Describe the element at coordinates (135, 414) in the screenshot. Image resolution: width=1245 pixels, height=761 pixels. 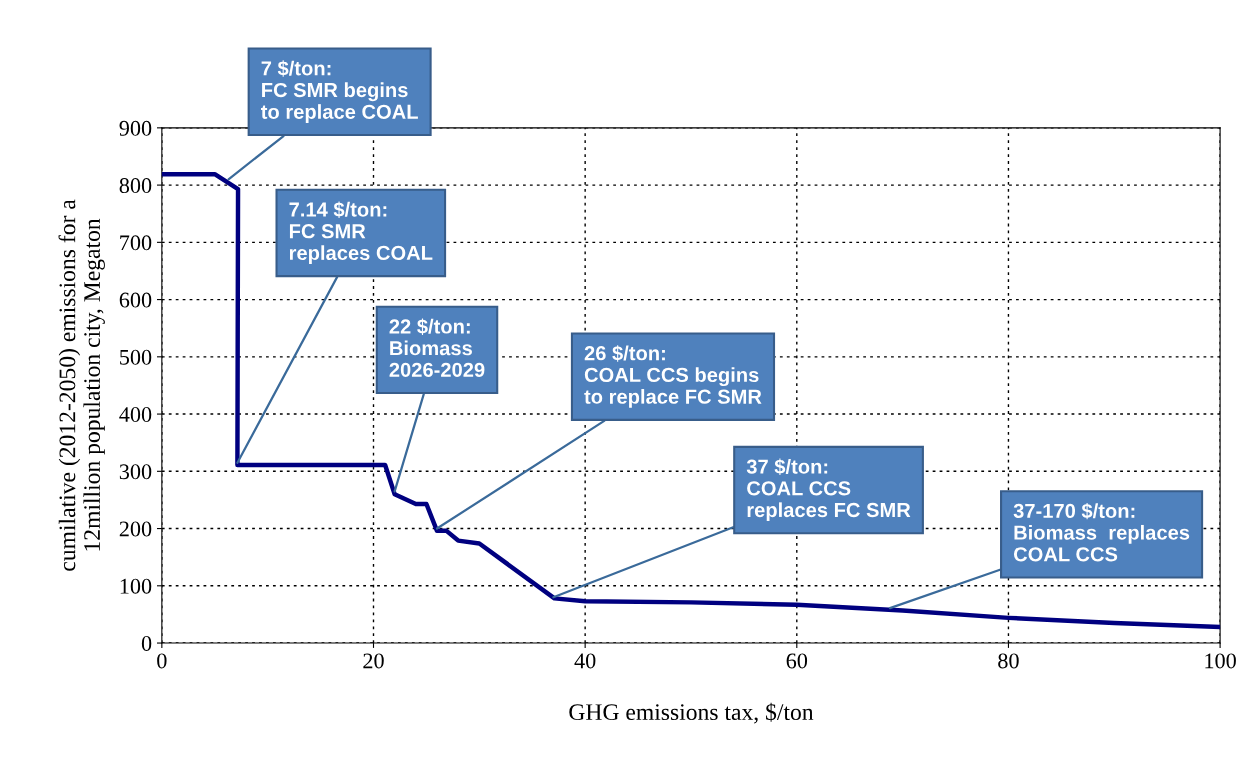
I see `y-tick-label: 400` at that location.